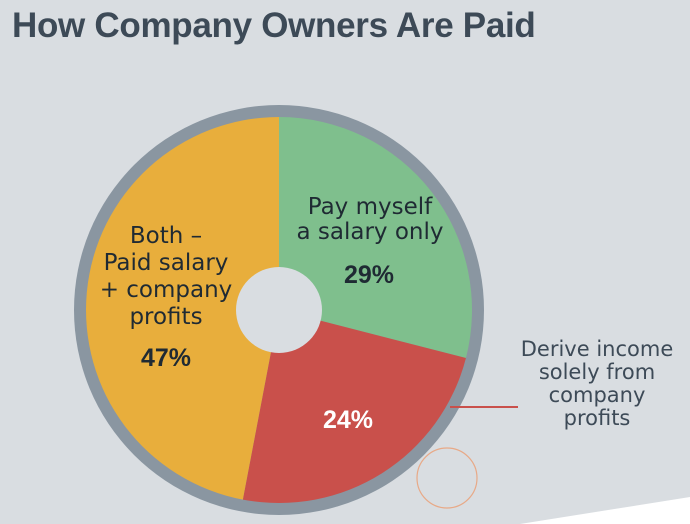 This screenshot has width=690, height=524. I want to click on pie-slice-profits-only, so click(354, 406).